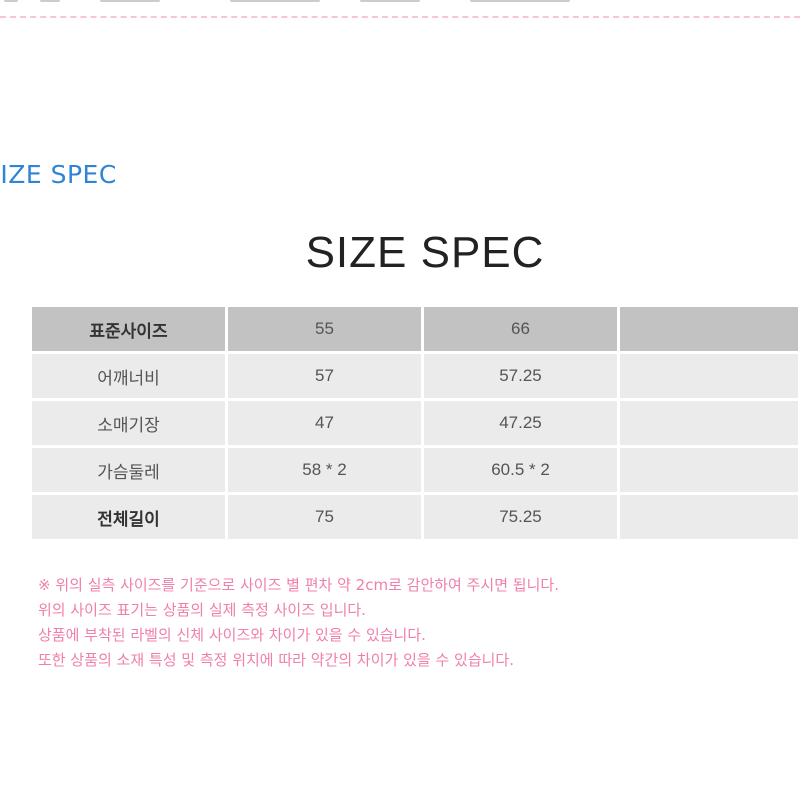  What do you see at coordinates (324, 376) in the screenshot?
I see `table-cell: 57` at bounding box center [324, 376].